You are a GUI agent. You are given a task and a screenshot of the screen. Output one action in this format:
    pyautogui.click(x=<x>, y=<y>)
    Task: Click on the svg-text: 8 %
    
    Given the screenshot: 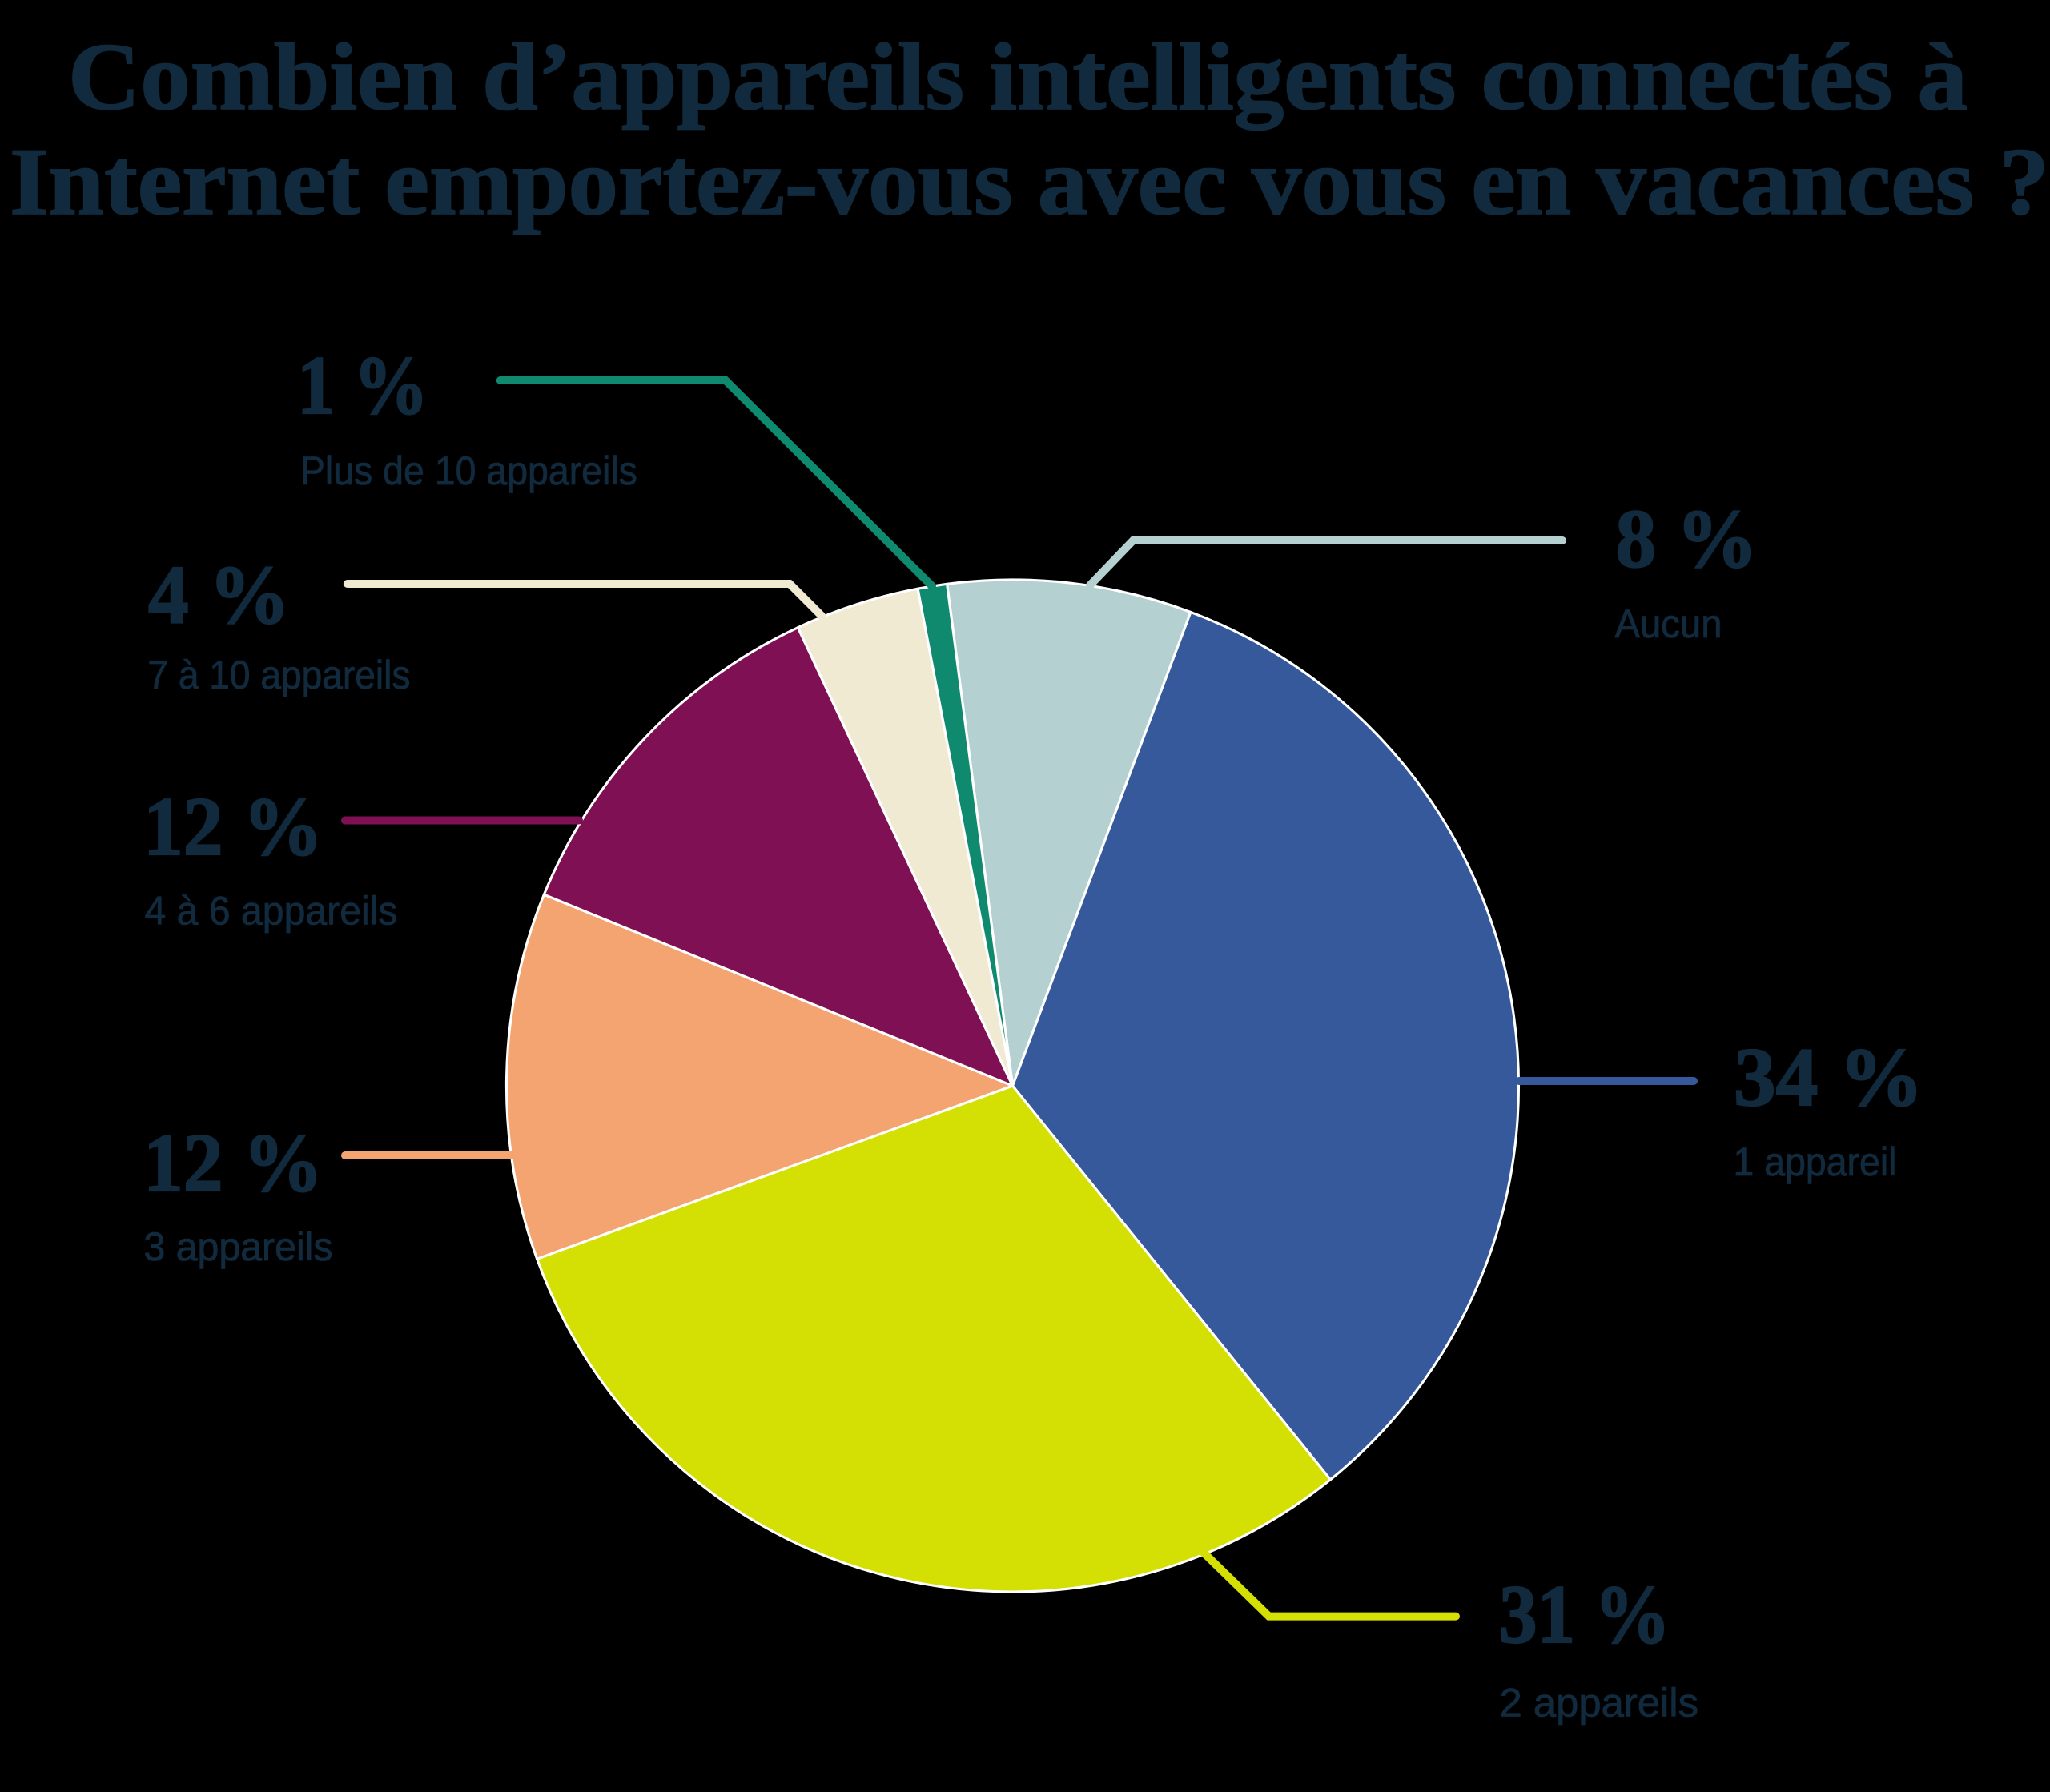 What is the action you would take?
    pyautogui.click(x=1687, y=539)
    